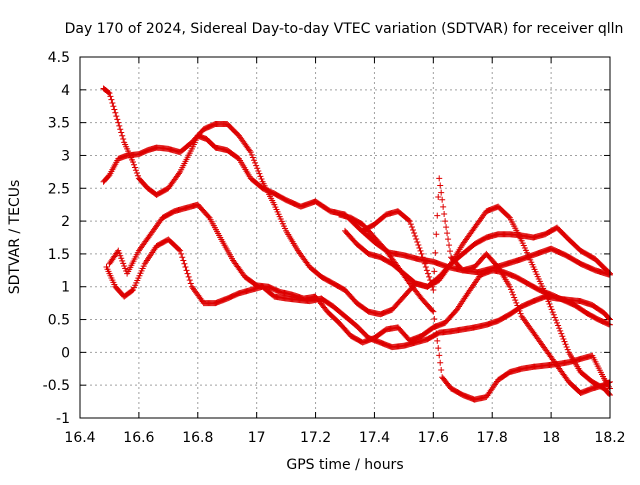 This screenshot has width=640, height=485. What do you see at coordinates (551, 438) in the screenshot?
I see `x-tick-label: 18` at bounding box center [551, 438].